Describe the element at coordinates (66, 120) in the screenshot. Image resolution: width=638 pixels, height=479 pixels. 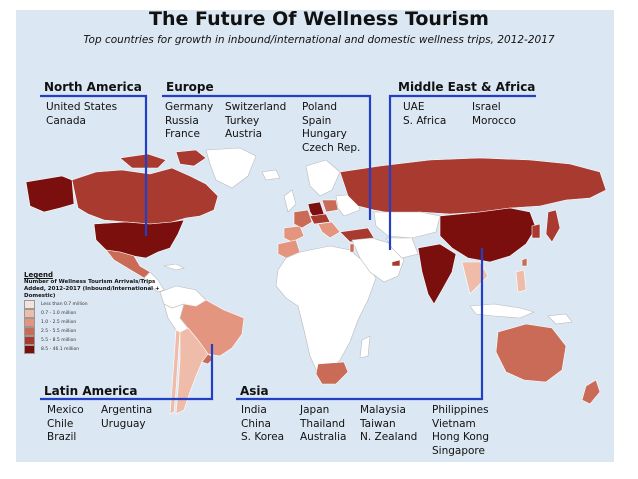
I see `country-item: Canada` at that location.